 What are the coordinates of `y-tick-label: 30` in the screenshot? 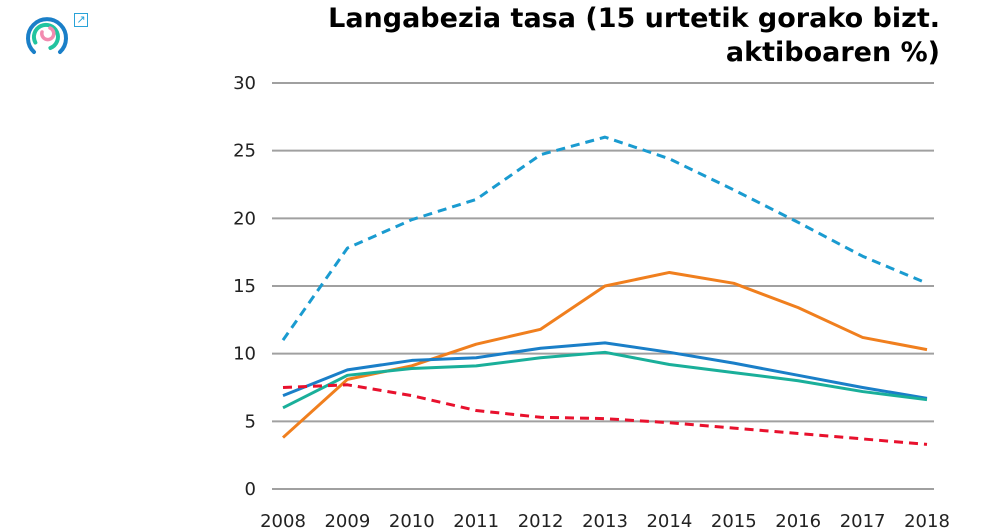 It's located at (244, 83).